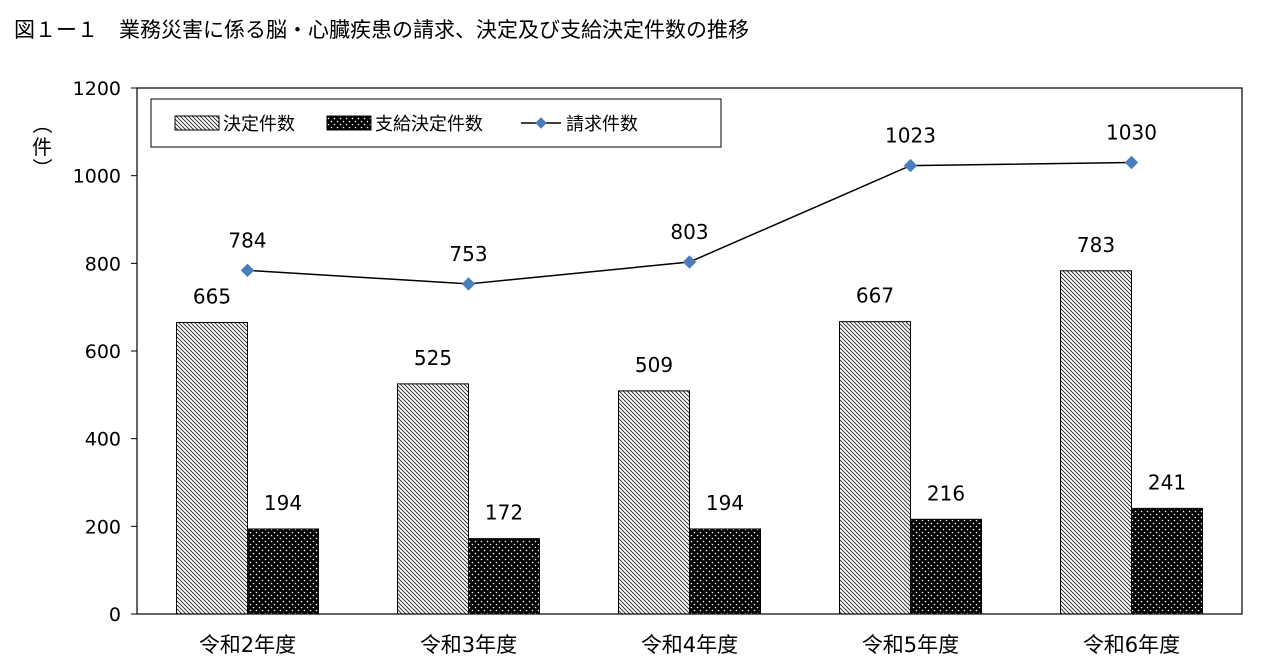 The image size is (1282, 664). I want to click on line-layer, so click(689, 223).